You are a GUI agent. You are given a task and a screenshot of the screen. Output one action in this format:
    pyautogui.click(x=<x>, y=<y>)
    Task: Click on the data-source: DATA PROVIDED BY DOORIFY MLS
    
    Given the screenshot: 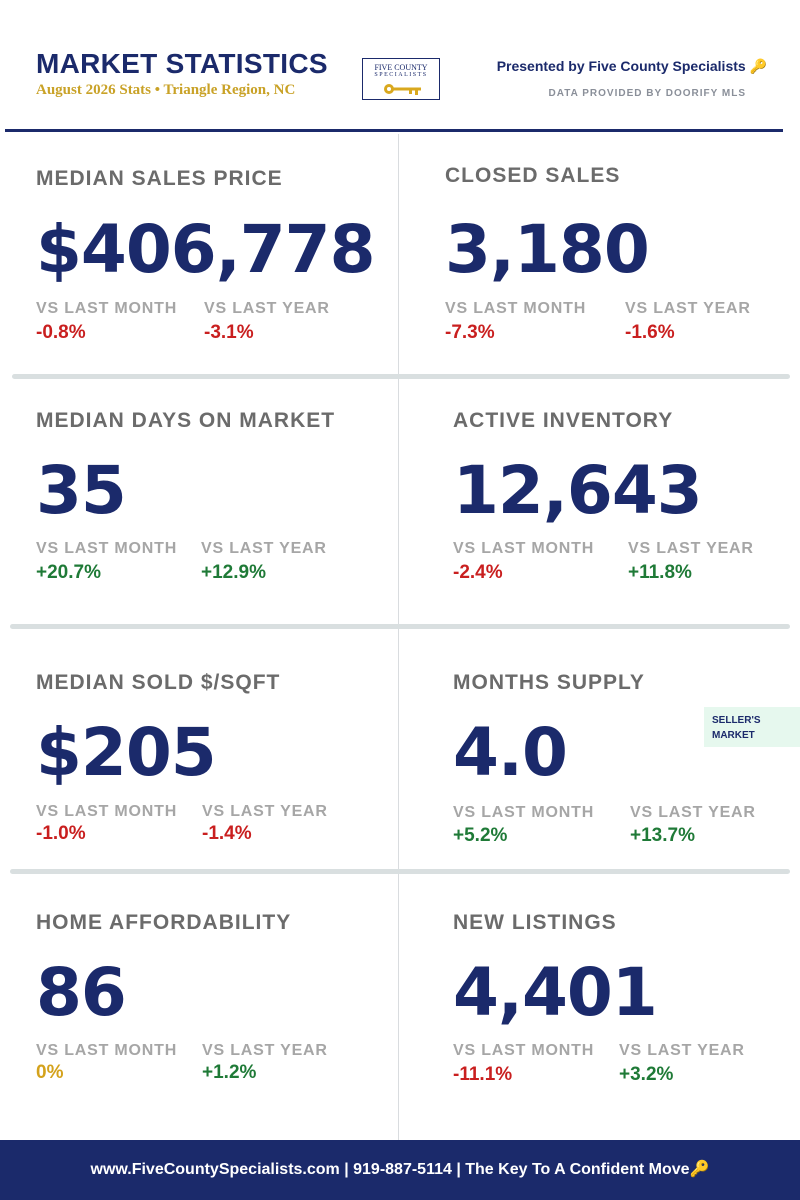 What is the action you would take?
    pyautogui.click(x=647, y=93)
    